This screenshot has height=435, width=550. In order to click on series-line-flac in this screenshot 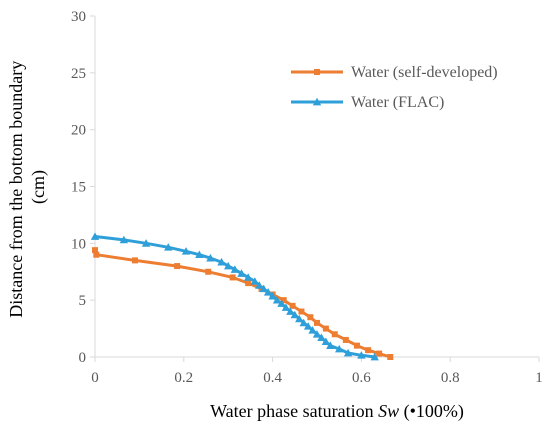, I will do `click(235, 297)`.